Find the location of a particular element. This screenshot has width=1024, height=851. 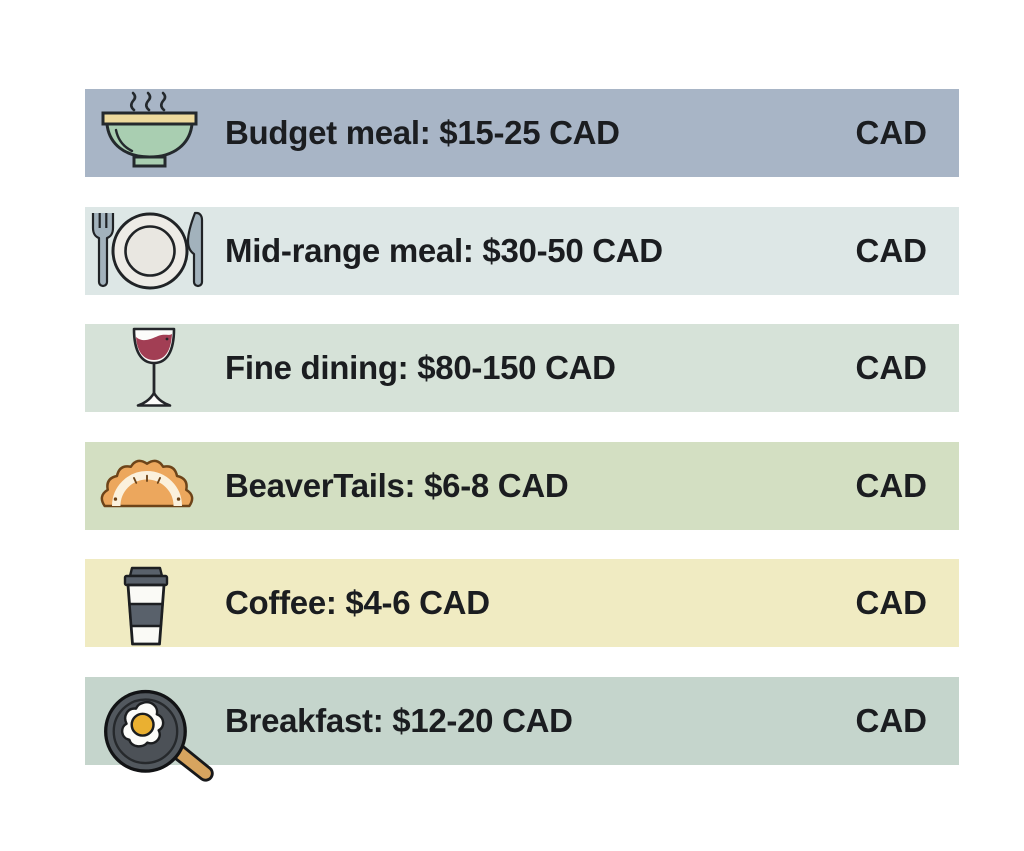

price-label: Mid-range meal: $30-50 CAD is located at coordinates (444, 250).